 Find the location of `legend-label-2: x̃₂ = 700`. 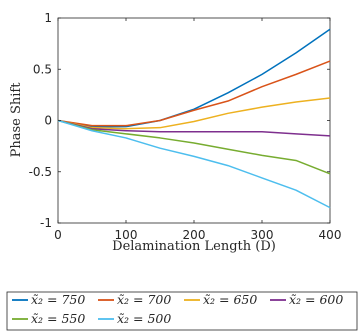

legend-label-2: x̃₂ = 700 is located at coordinates (144, 299).